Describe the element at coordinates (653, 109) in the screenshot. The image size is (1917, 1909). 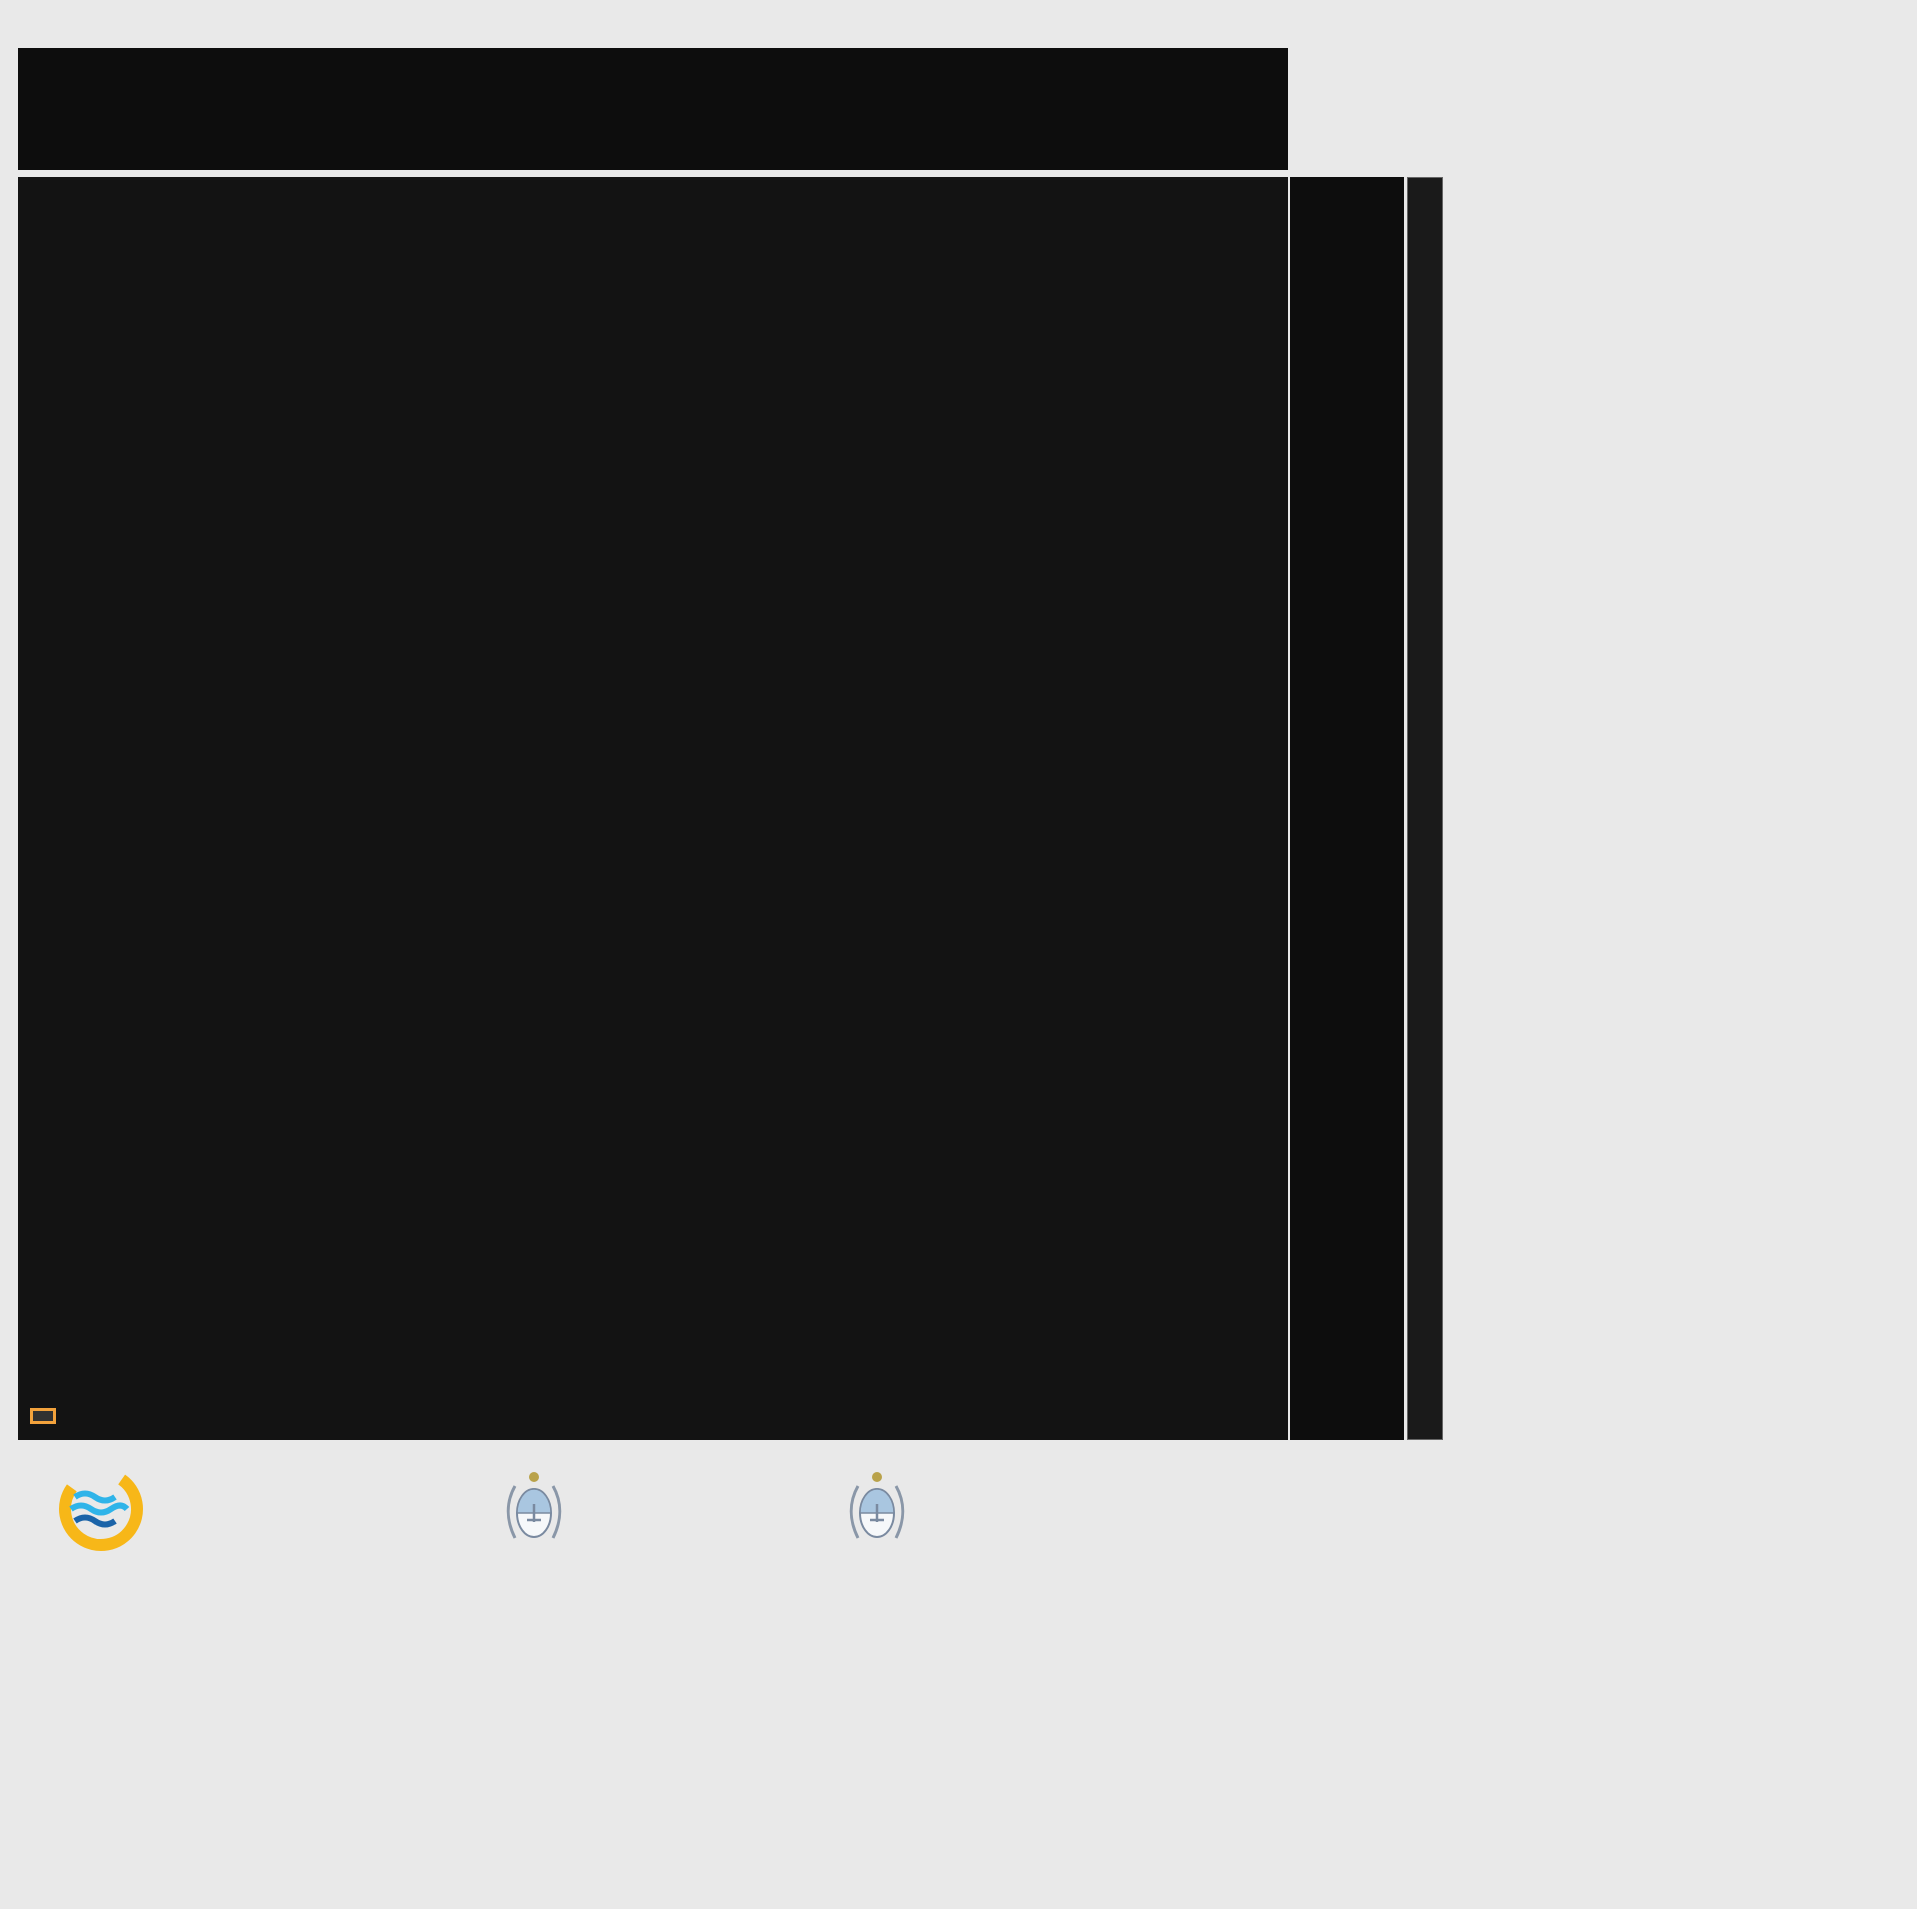
I see `vertical-cross-section-top` at that location.